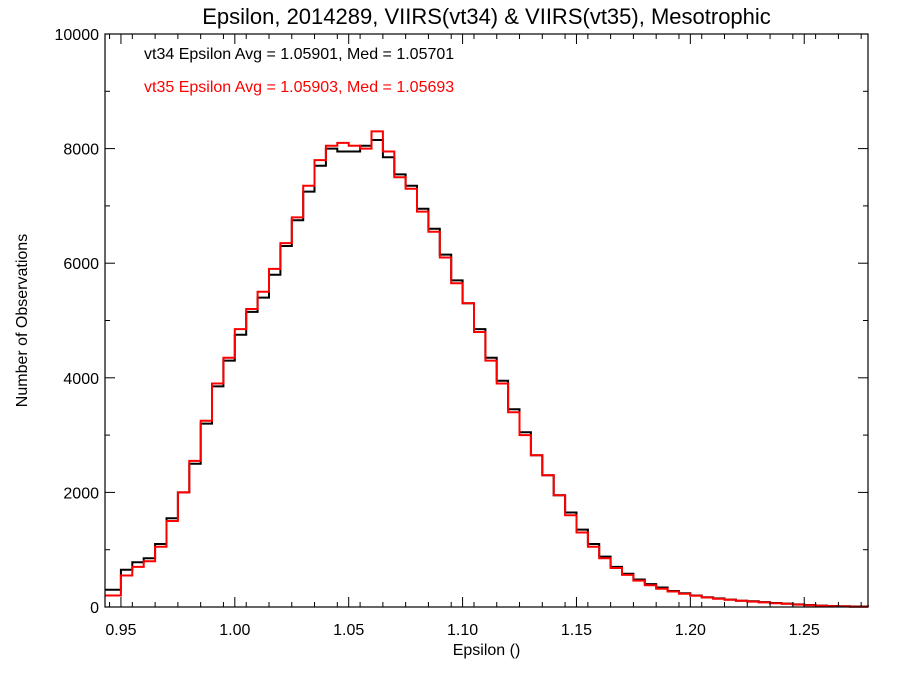 The height and width of the screenshot is (675, 900). Describe the element at coordinates (81, 150) in the screenshot. I see `y-tick-label: 8000` at that location.